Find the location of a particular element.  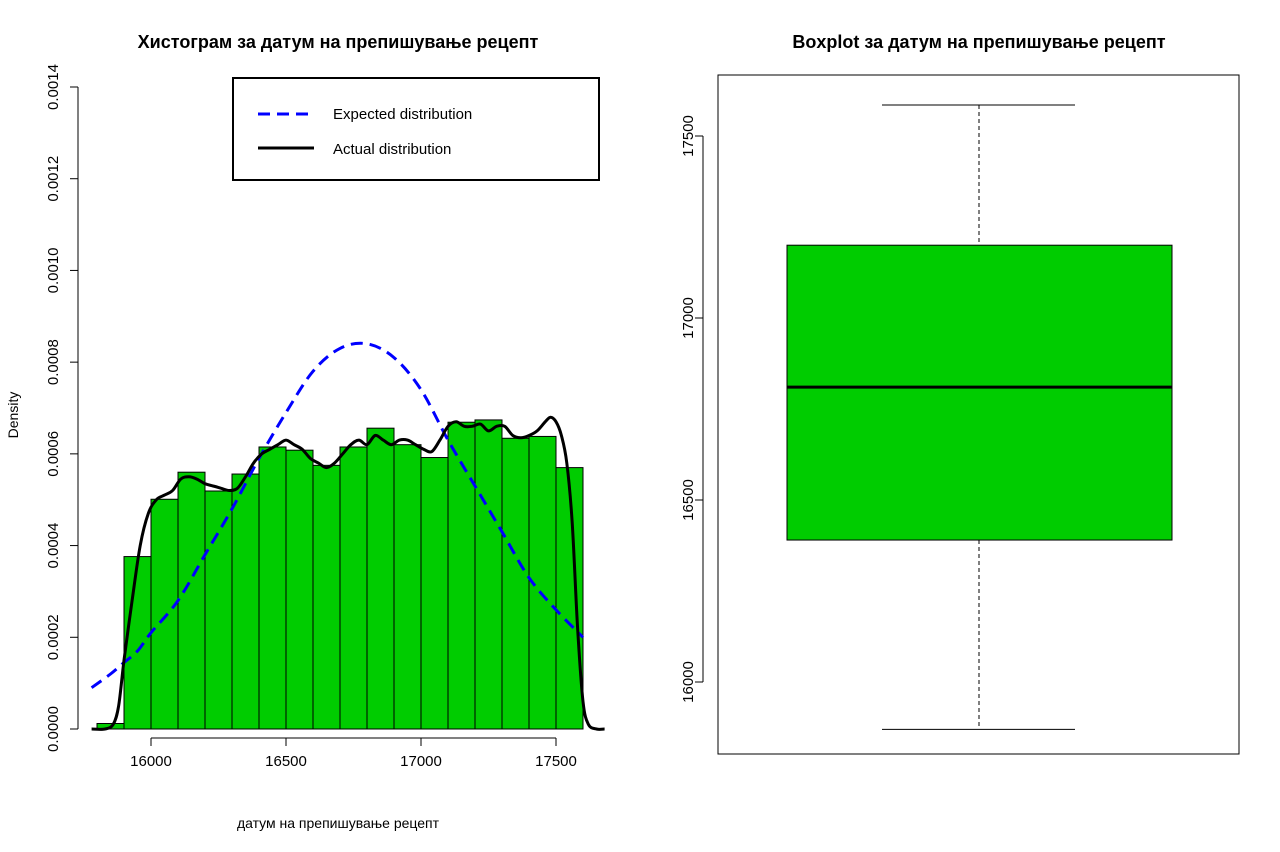

histogram-x-label: датум на препишување рецепт is located at coordinates (338, 823).